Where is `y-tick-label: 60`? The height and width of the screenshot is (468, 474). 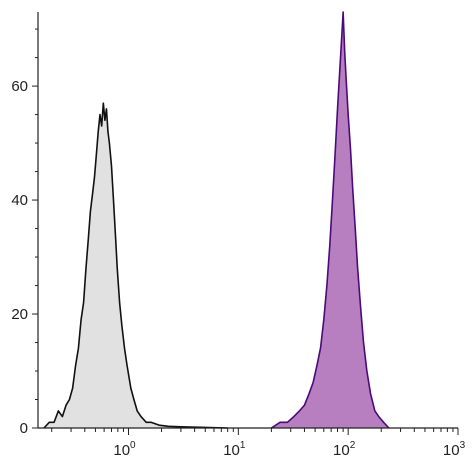
y-tick-label: 60 is located at coordinates (19, 86).